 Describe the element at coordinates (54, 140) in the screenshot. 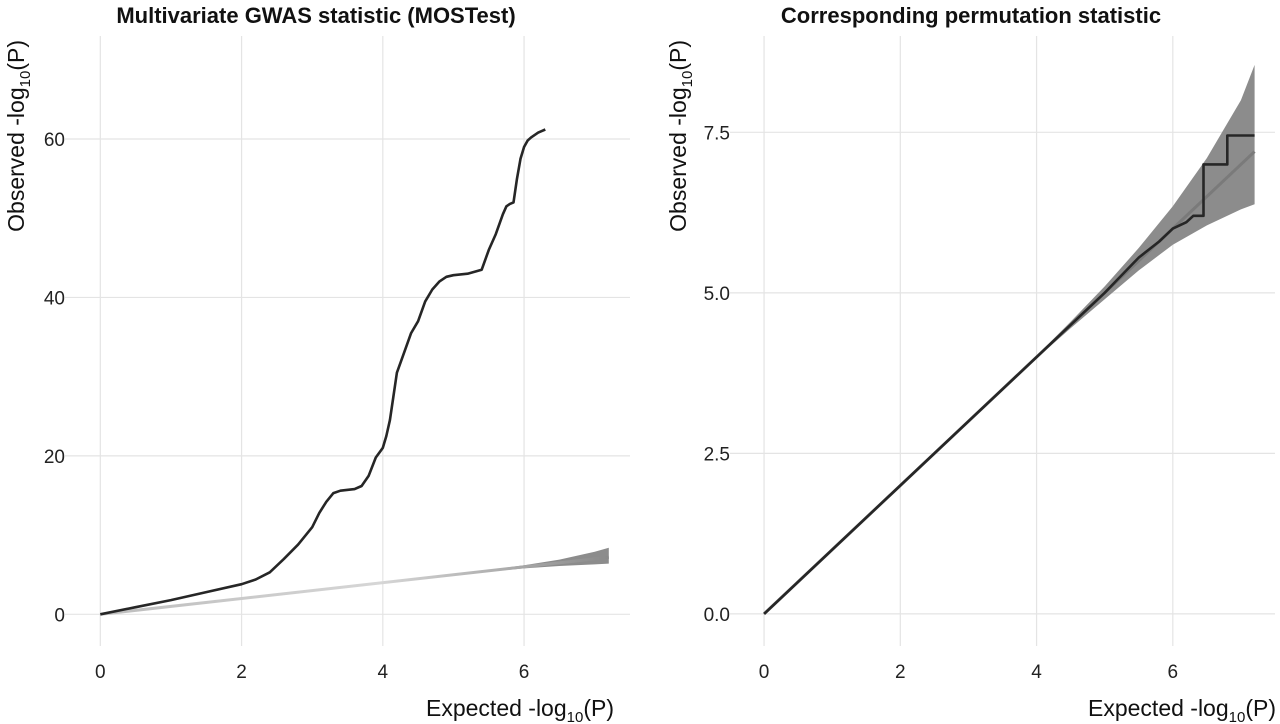

I see `y-tick-label: 60` at that location.